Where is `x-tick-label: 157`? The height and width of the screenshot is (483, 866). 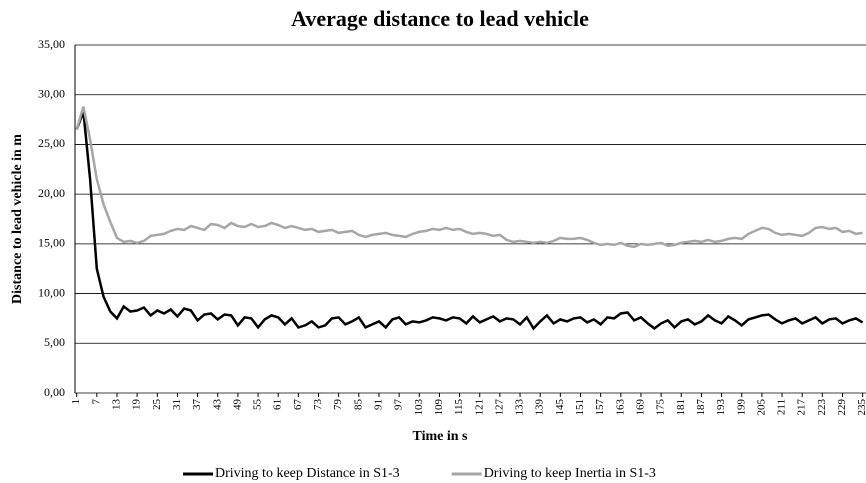 x-tick-label: 157 is located at coordinates (600, 407).